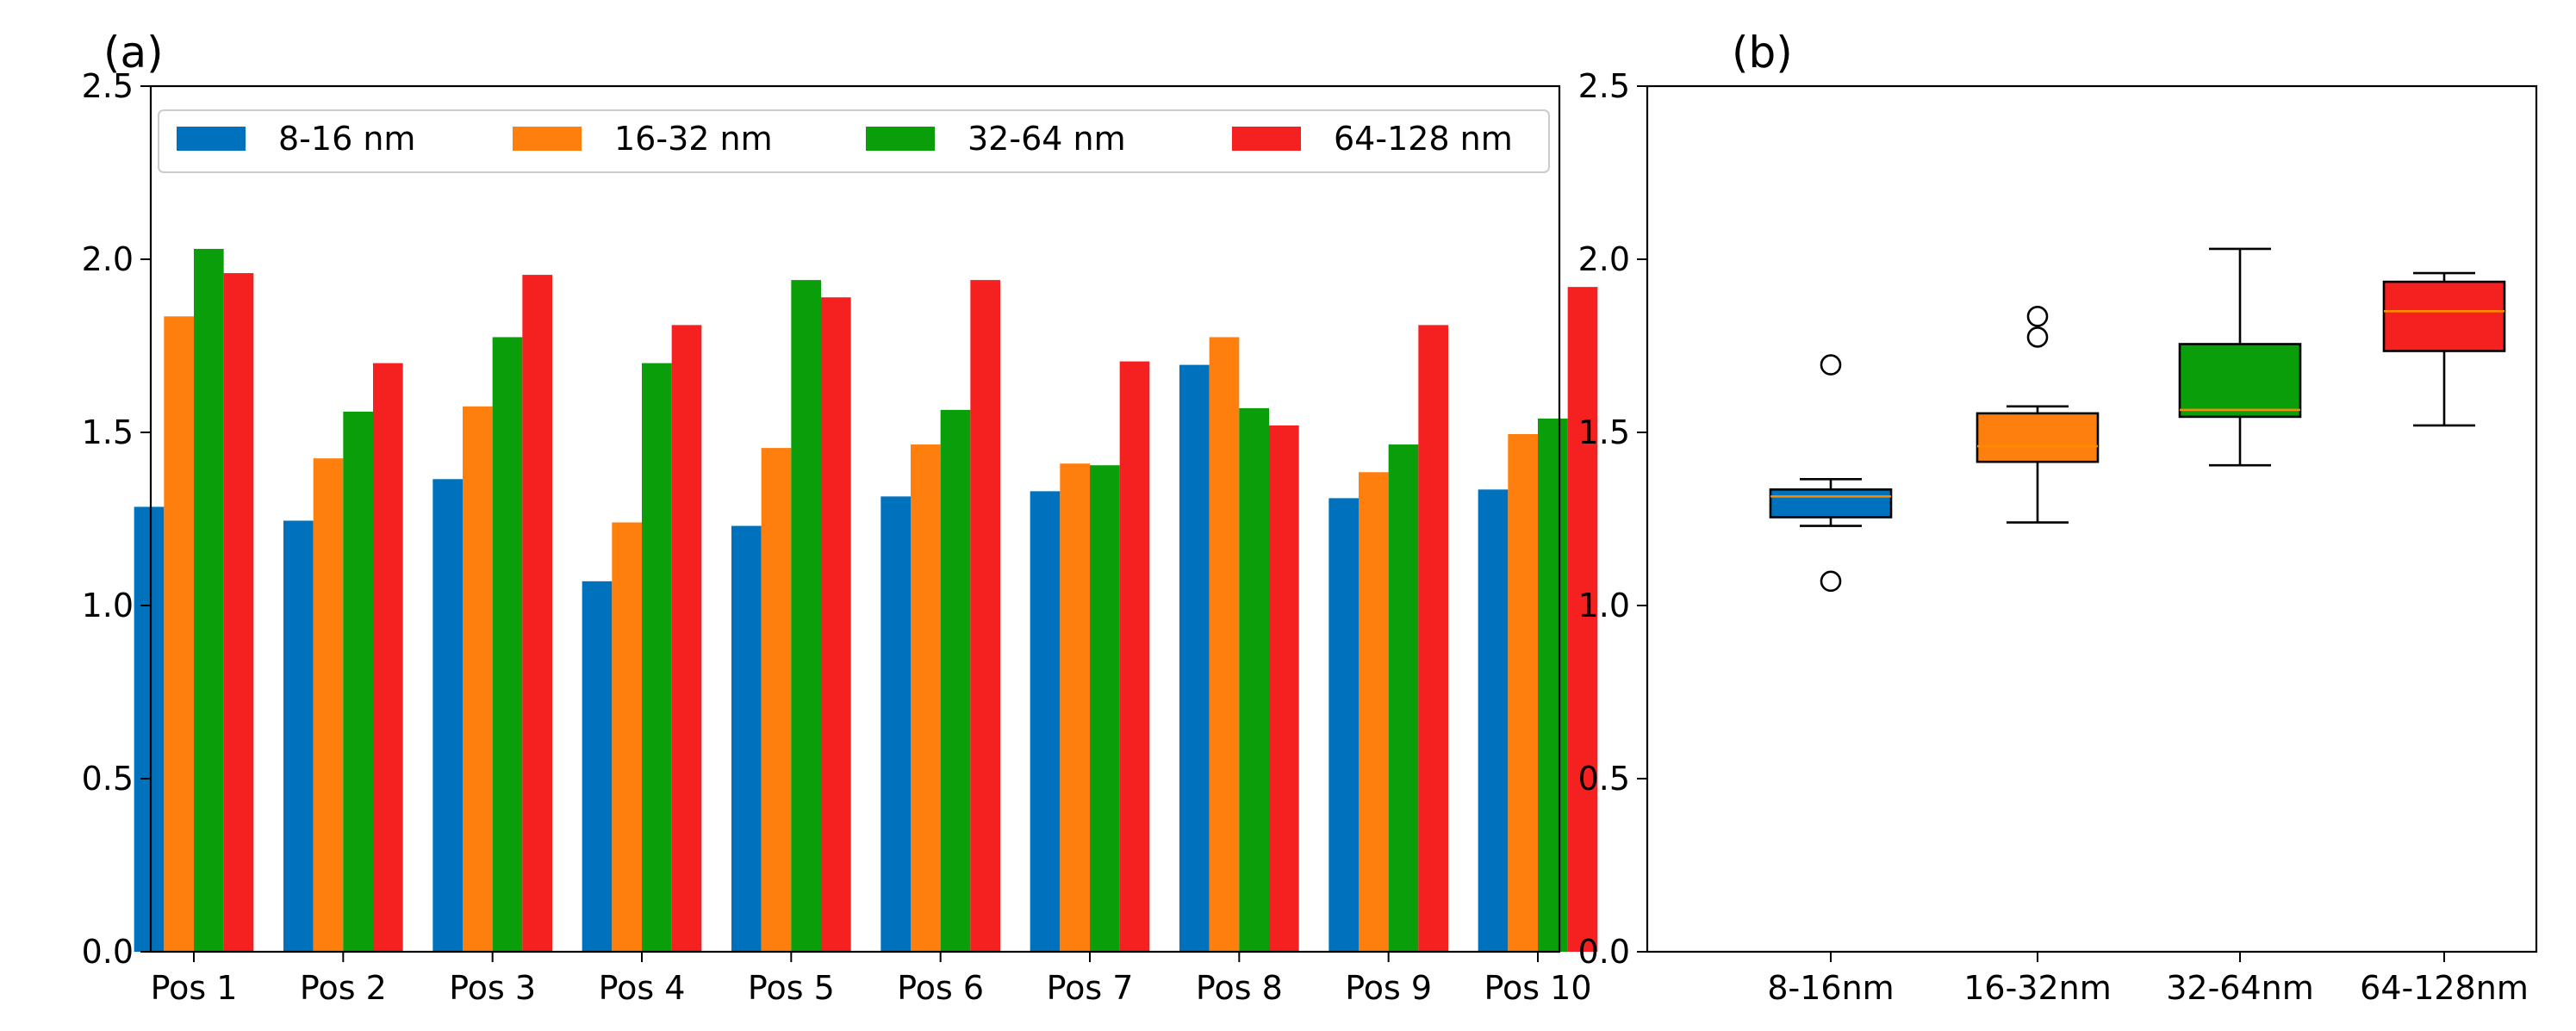 The height and width of the screenshot is (1031, 2576). What do you see at coordinates (209, 600) in the screenshot?
I see `bar-pos-1-32-64nm` at bounding box center [209, 600].